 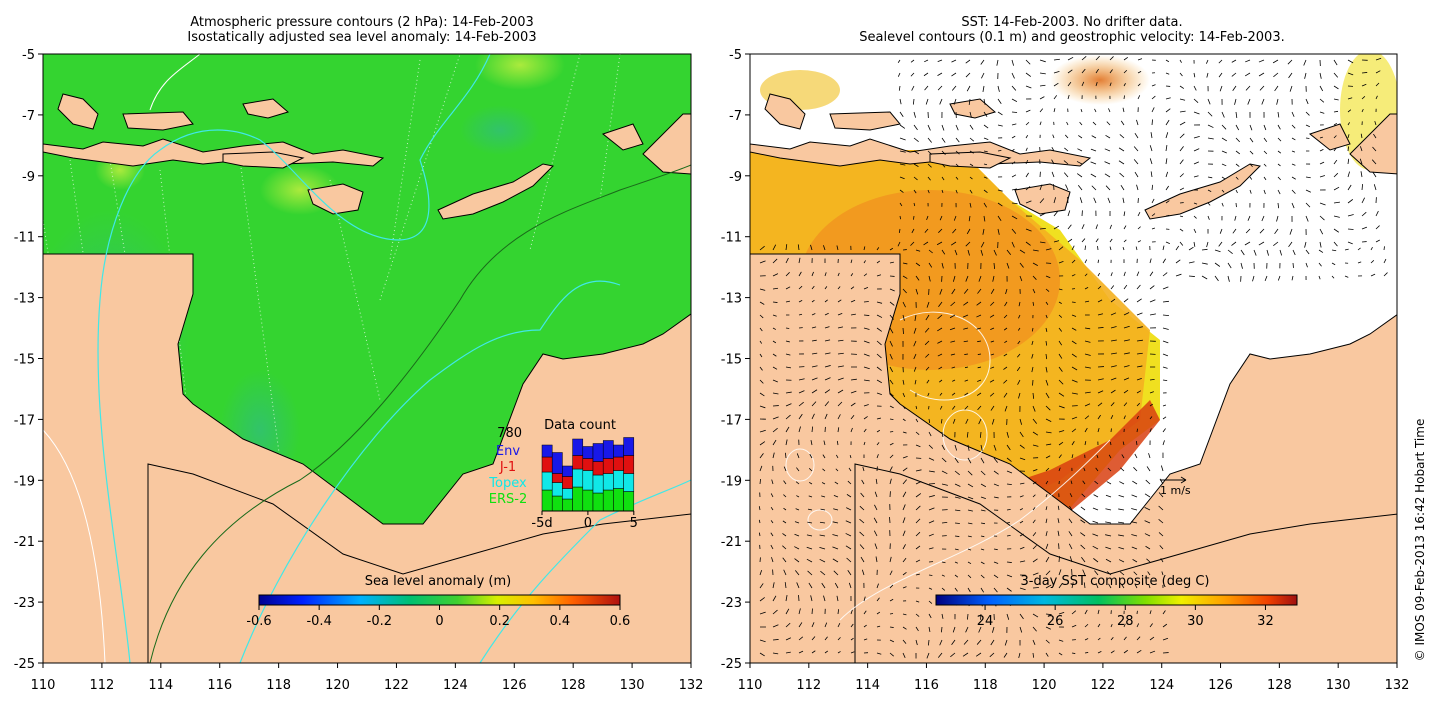 What do you see at coordinates (632, 685) in the screenshot?
I see `left-lon-label: 130` at bounding box center [632, 685].